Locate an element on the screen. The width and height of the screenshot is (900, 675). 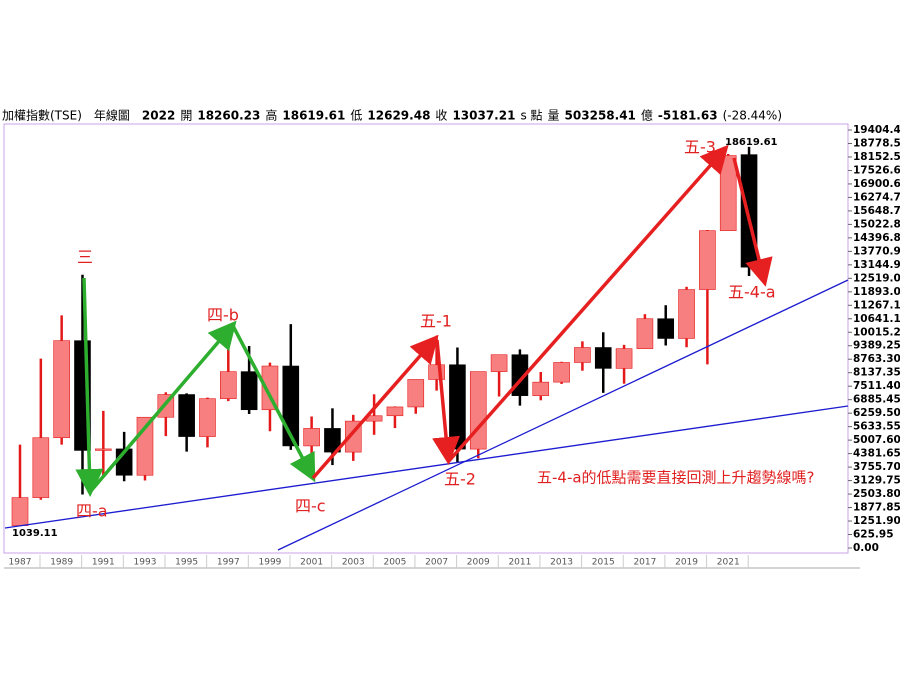
x-tick-label: 2007 is located at coordinates (436, 563).